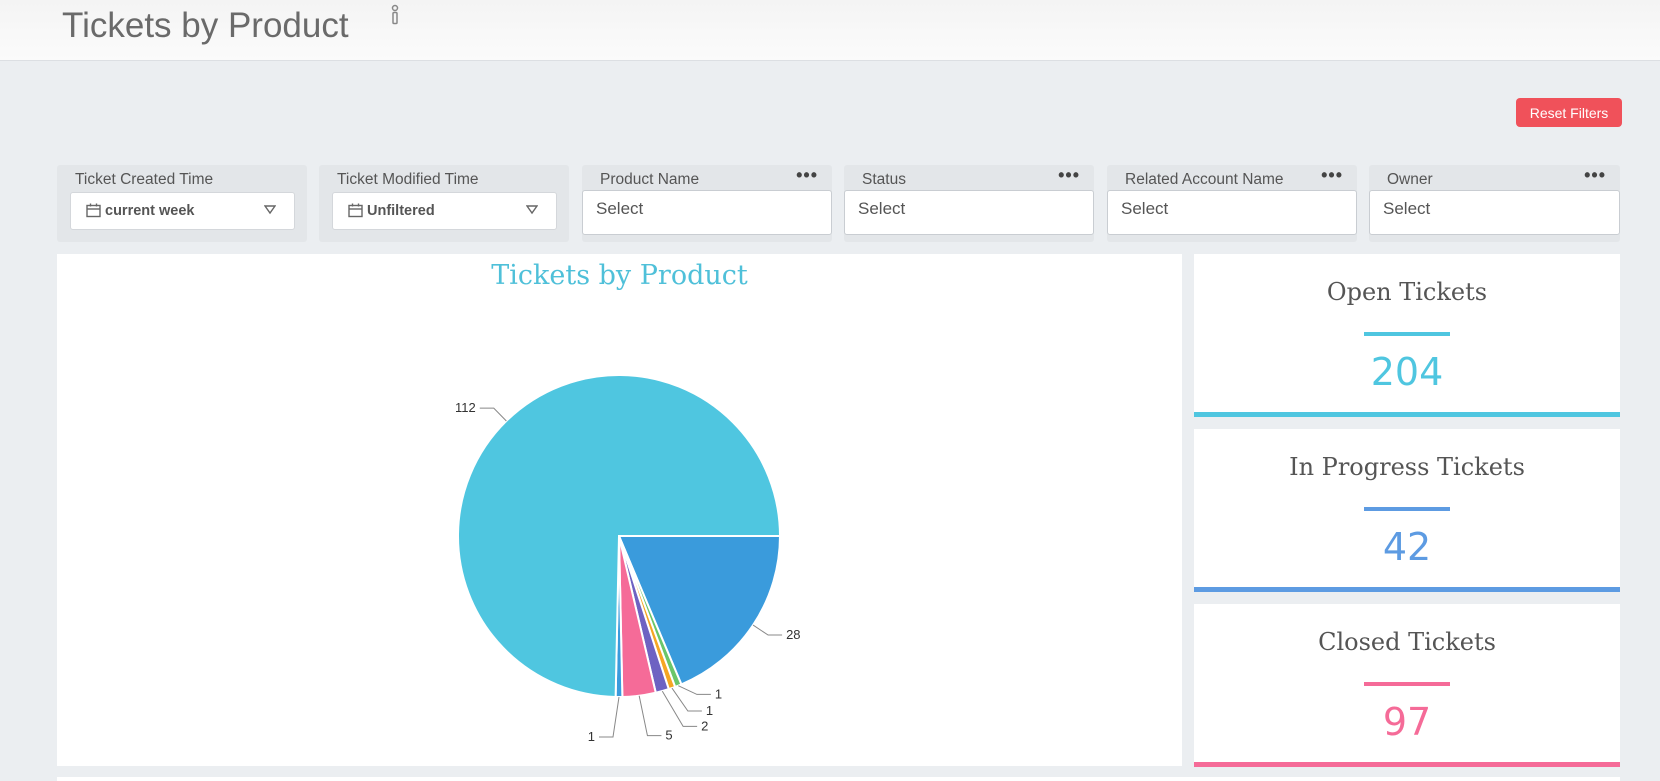 The image size is (1660, 781). What do you see at coordinates (1407, 292) in the screenshot?
I see `kpi-title: Open Tickets` at bounding box center [1407, 292].